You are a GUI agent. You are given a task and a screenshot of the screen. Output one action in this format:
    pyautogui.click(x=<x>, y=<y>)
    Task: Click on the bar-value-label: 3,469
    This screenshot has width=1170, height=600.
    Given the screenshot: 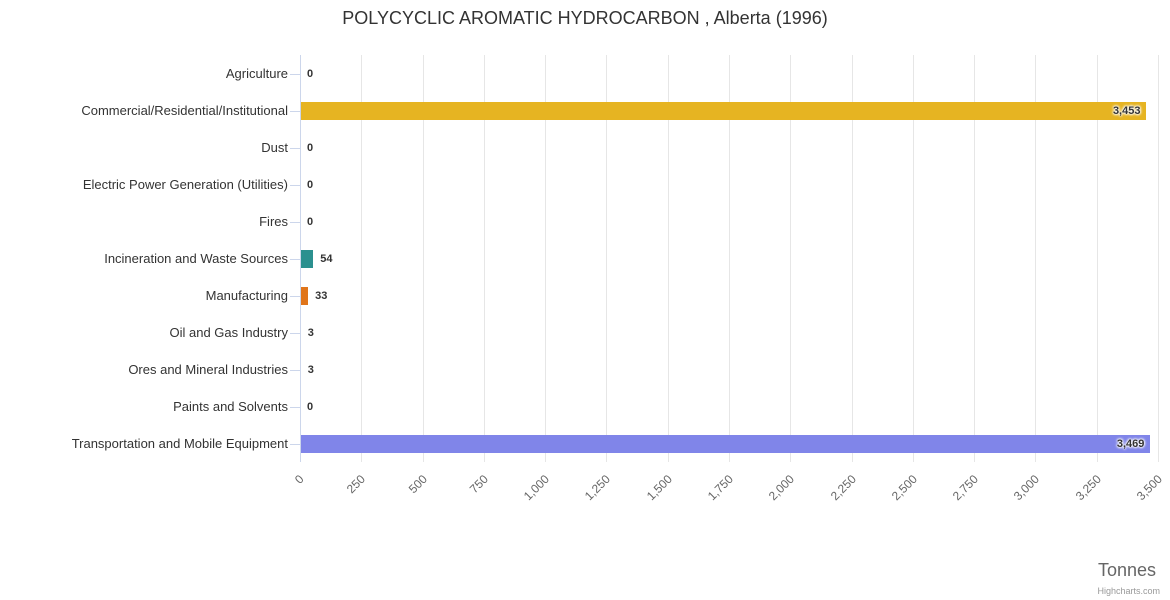 What is the action you would take?
    pyautogui.click(x=1130, y=443)
    